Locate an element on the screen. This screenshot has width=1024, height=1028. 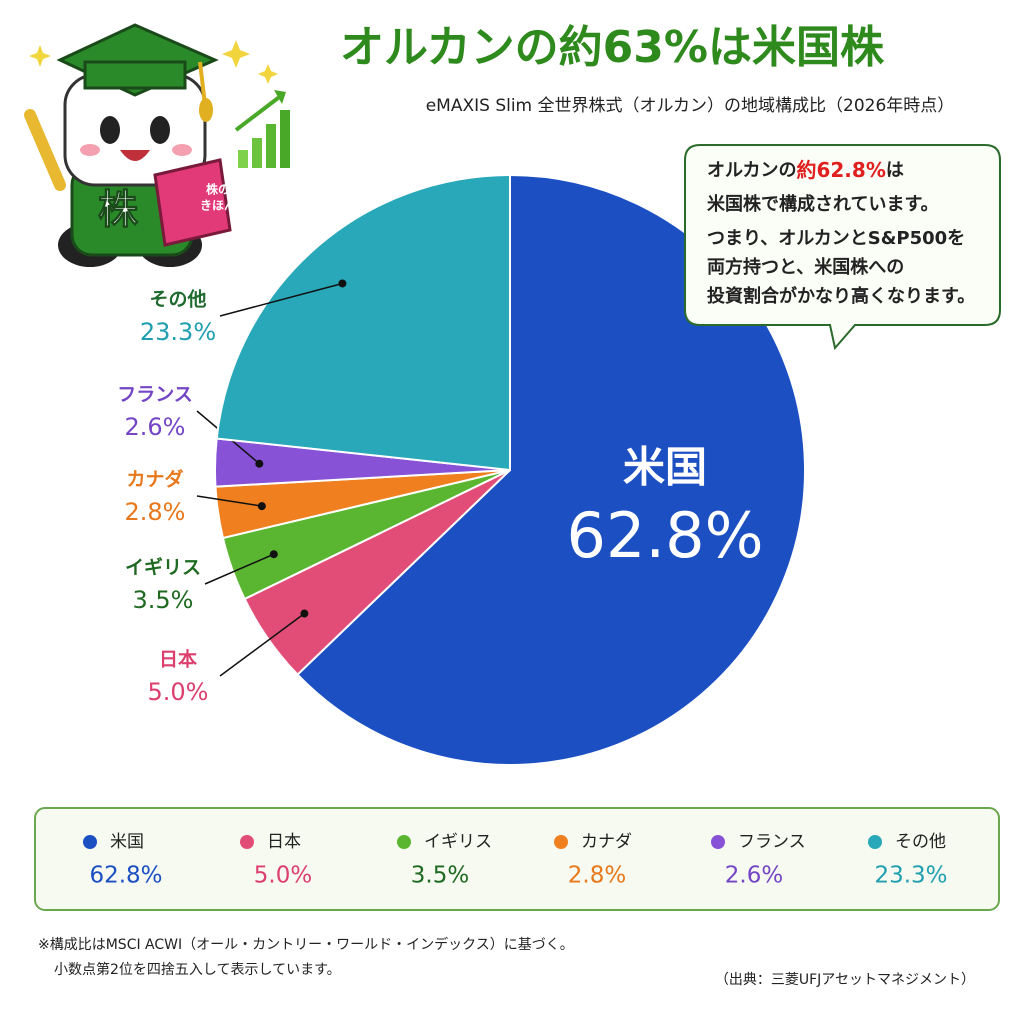
slice-value: 23.3% is located at coordinates (178, 332).